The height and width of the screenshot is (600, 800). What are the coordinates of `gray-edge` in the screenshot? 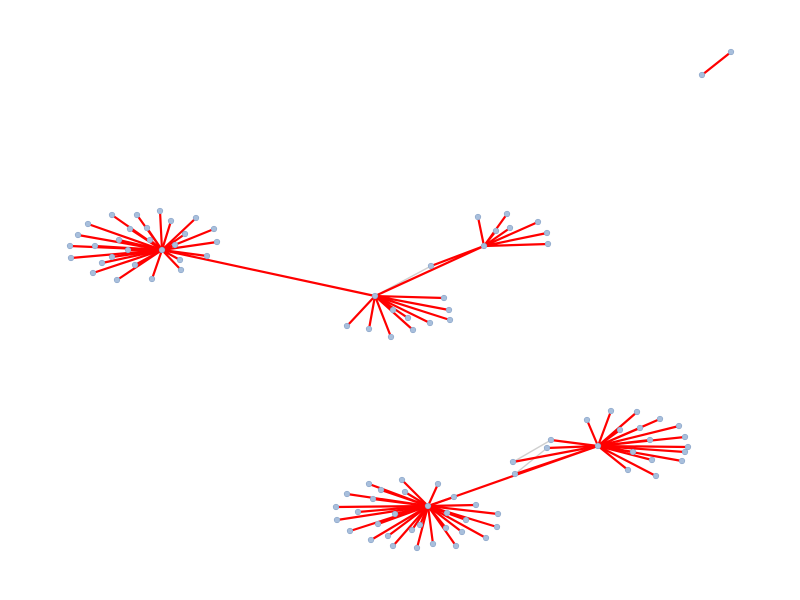 It's located at (531, 461).